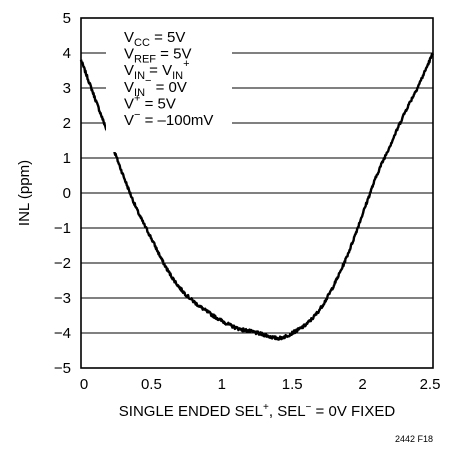  What do you see at coordinates (168, 119) in the screenshot?
I see `annotation-line: V− = –100mV` at bounding box center [168, 119].